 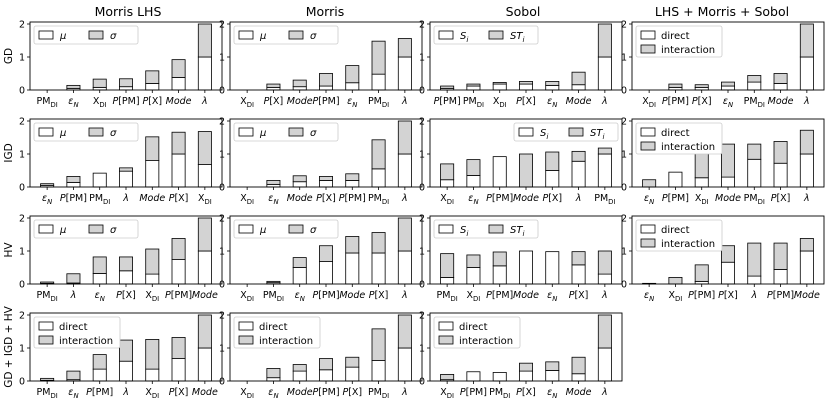 What do you see at coordinates (9, 346) in the screenshot?
I see `y-axis-label: GD + IGD + HV` at bounding box center [9, 346].